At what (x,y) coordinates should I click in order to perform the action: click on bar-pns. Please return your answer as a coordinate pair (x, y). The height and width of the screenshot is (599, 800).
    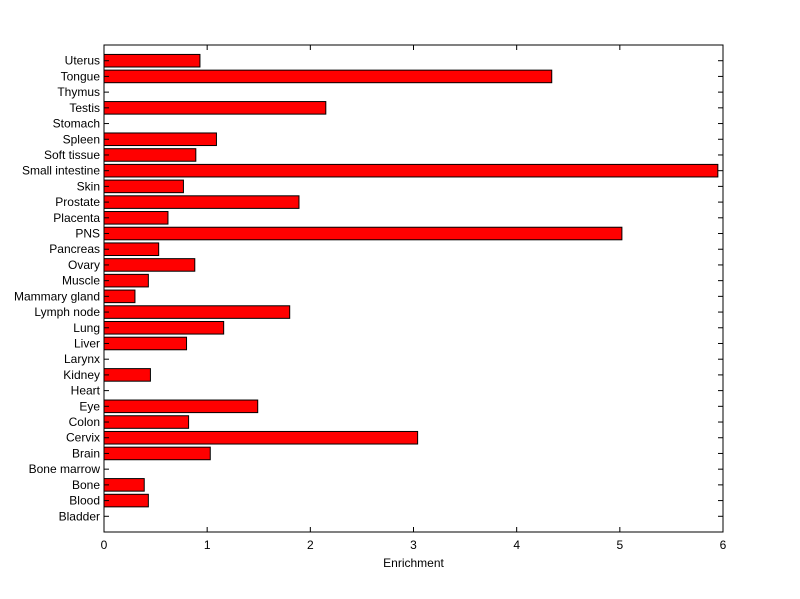
    Looking at the image, I should click on (363, 233).